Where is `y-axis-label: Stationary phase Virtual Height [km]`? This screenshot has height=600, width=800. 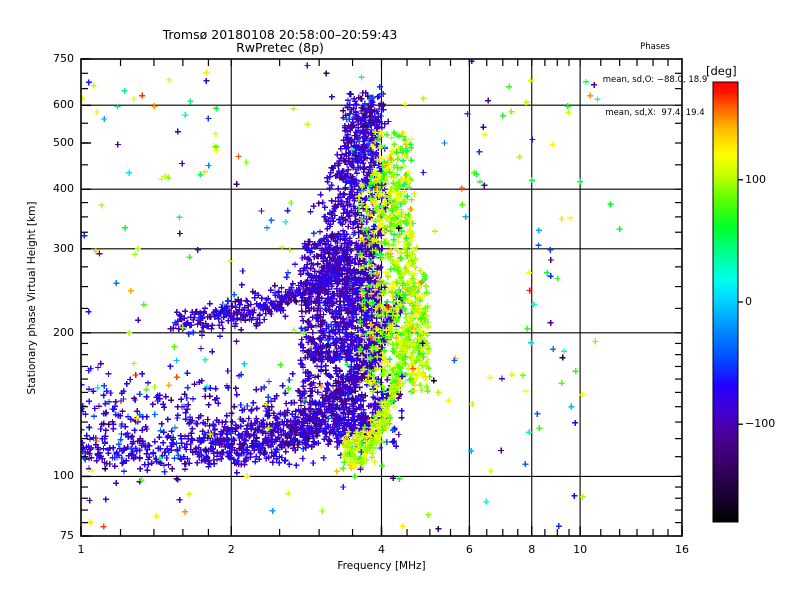 y-axis-label: Stationary phase Virtual Height [km] is located at coordinates (32, 298).